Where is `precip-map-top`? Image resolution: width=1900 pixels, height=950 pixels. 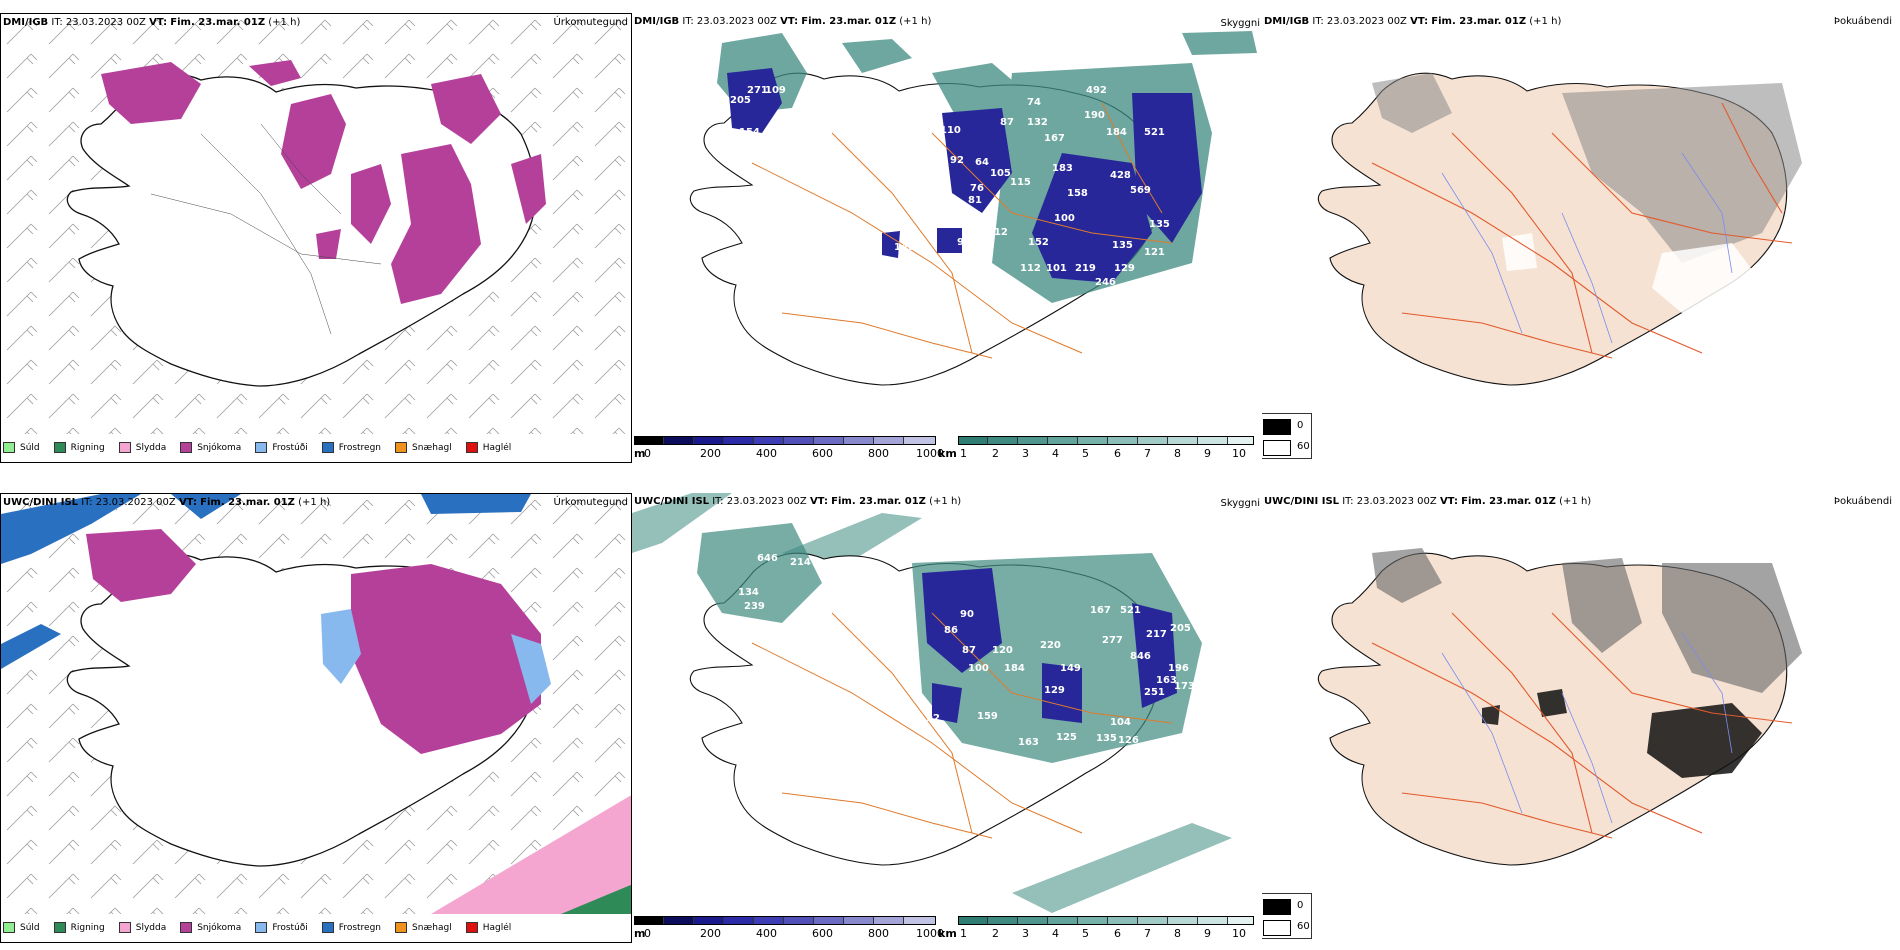 precip-map-top is located at coordinates (316, 224).